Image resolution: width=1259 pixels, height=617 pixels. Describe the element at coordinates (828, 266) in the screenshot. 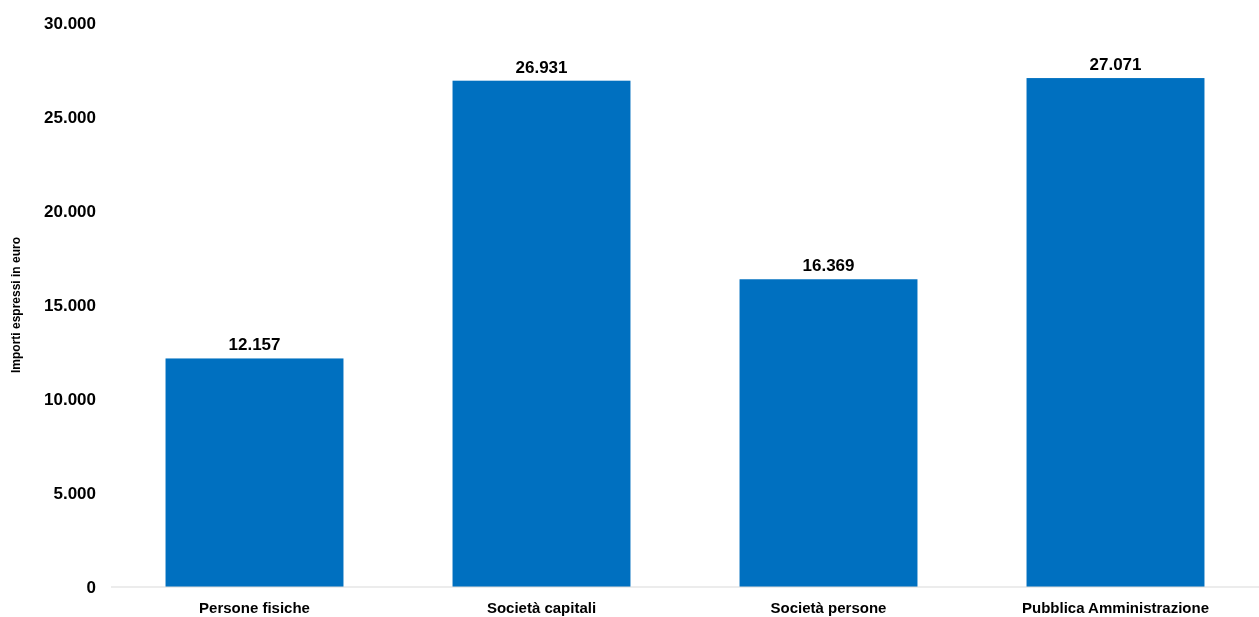

I see `data-label: 16.369` at that location.